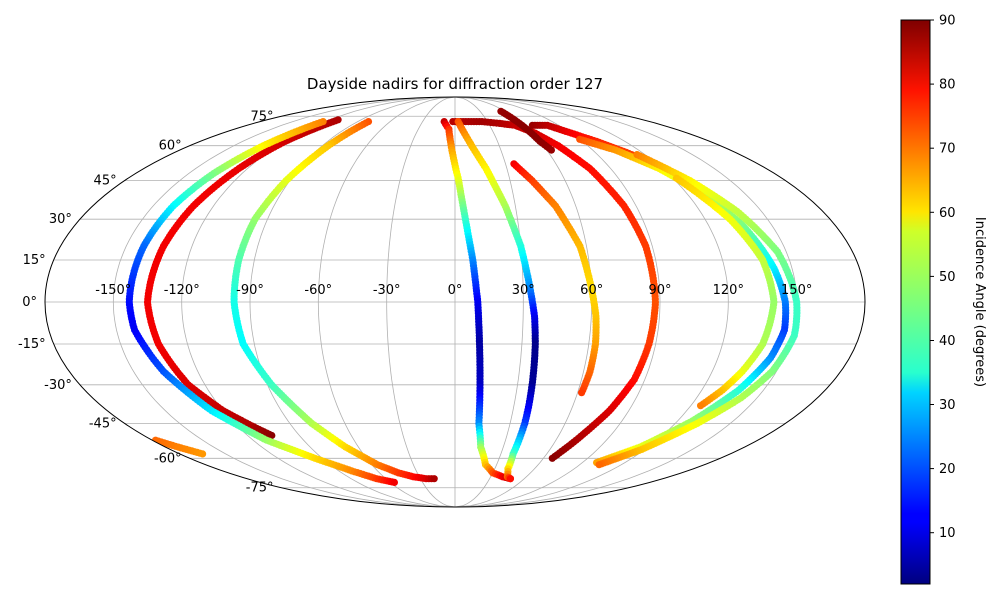 The image size is (1000, 600). I want to click on longitude-tick-label: -90°, so click(250, 290).